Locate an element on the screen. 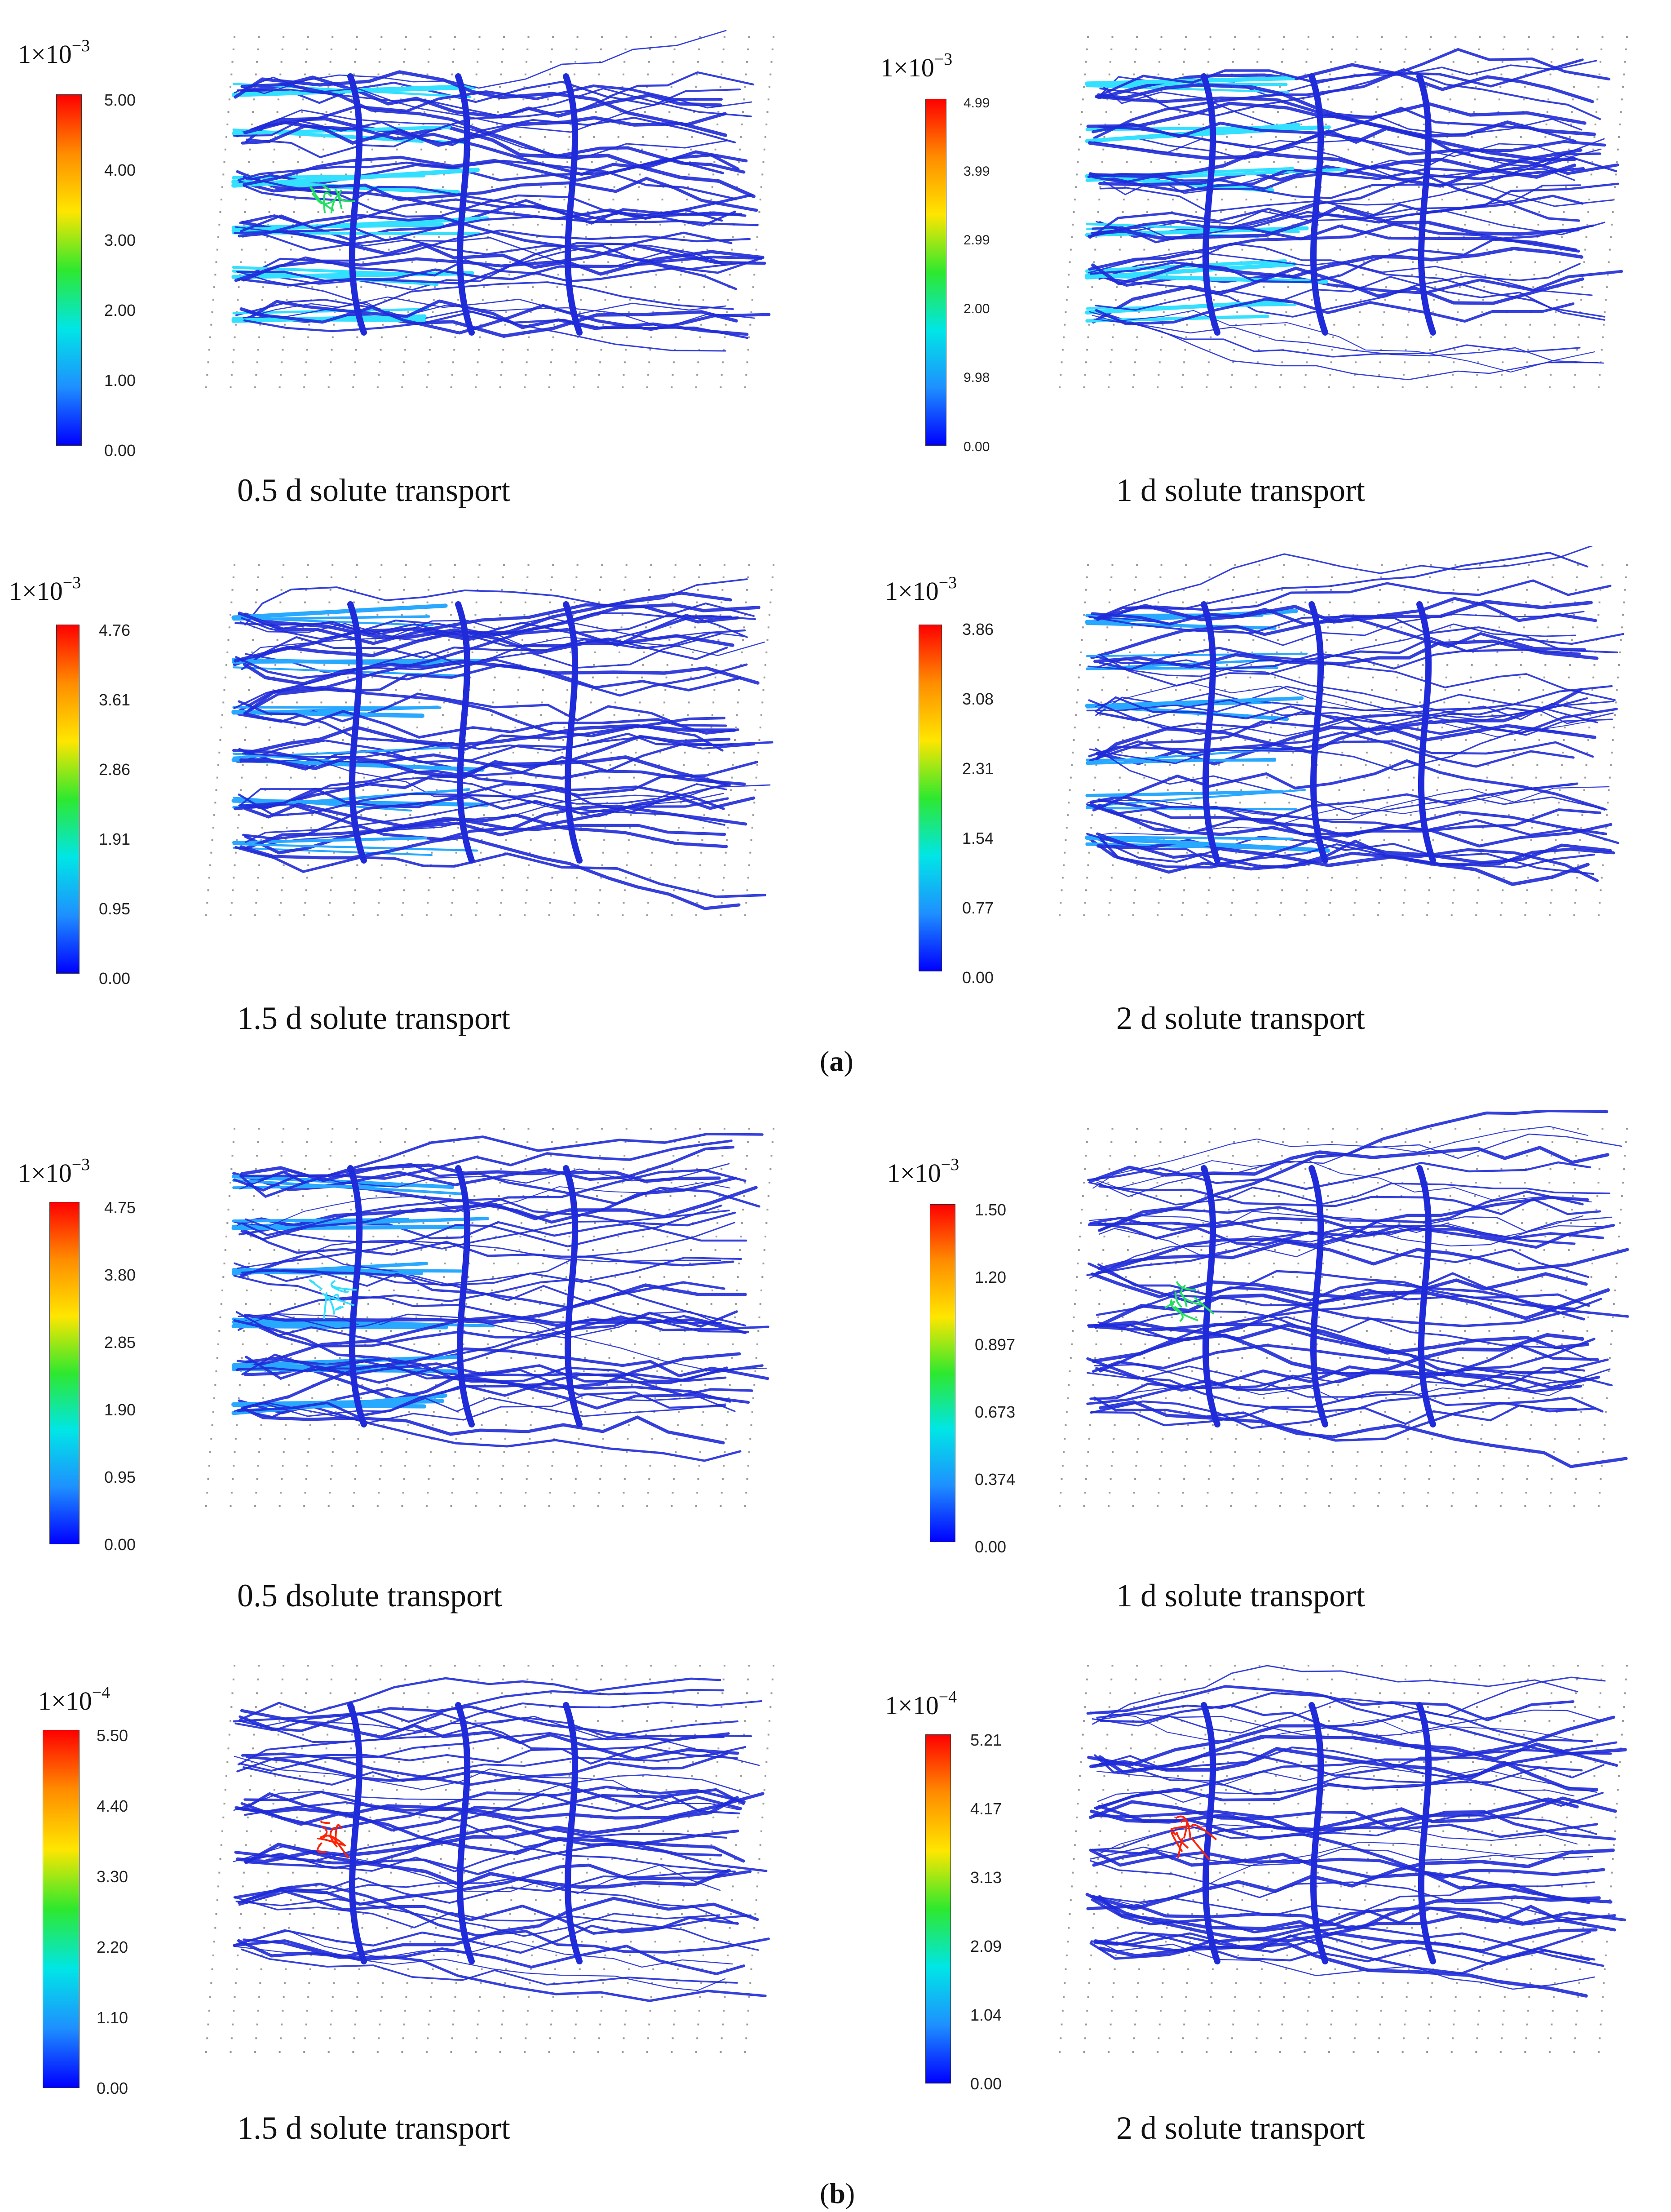  tick-label: 3.30 is located at coordinates (112, 1876).